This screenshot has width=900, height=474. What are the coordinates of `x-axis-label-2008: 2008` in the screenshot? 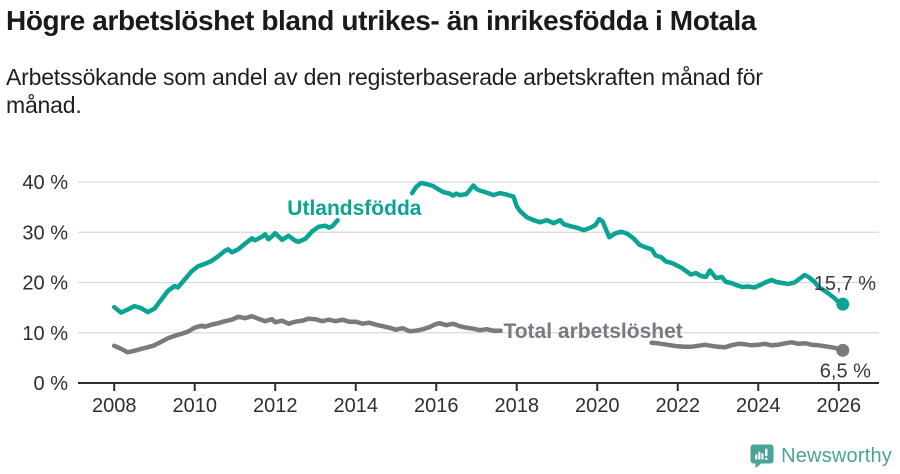 It's located at (114, 406).